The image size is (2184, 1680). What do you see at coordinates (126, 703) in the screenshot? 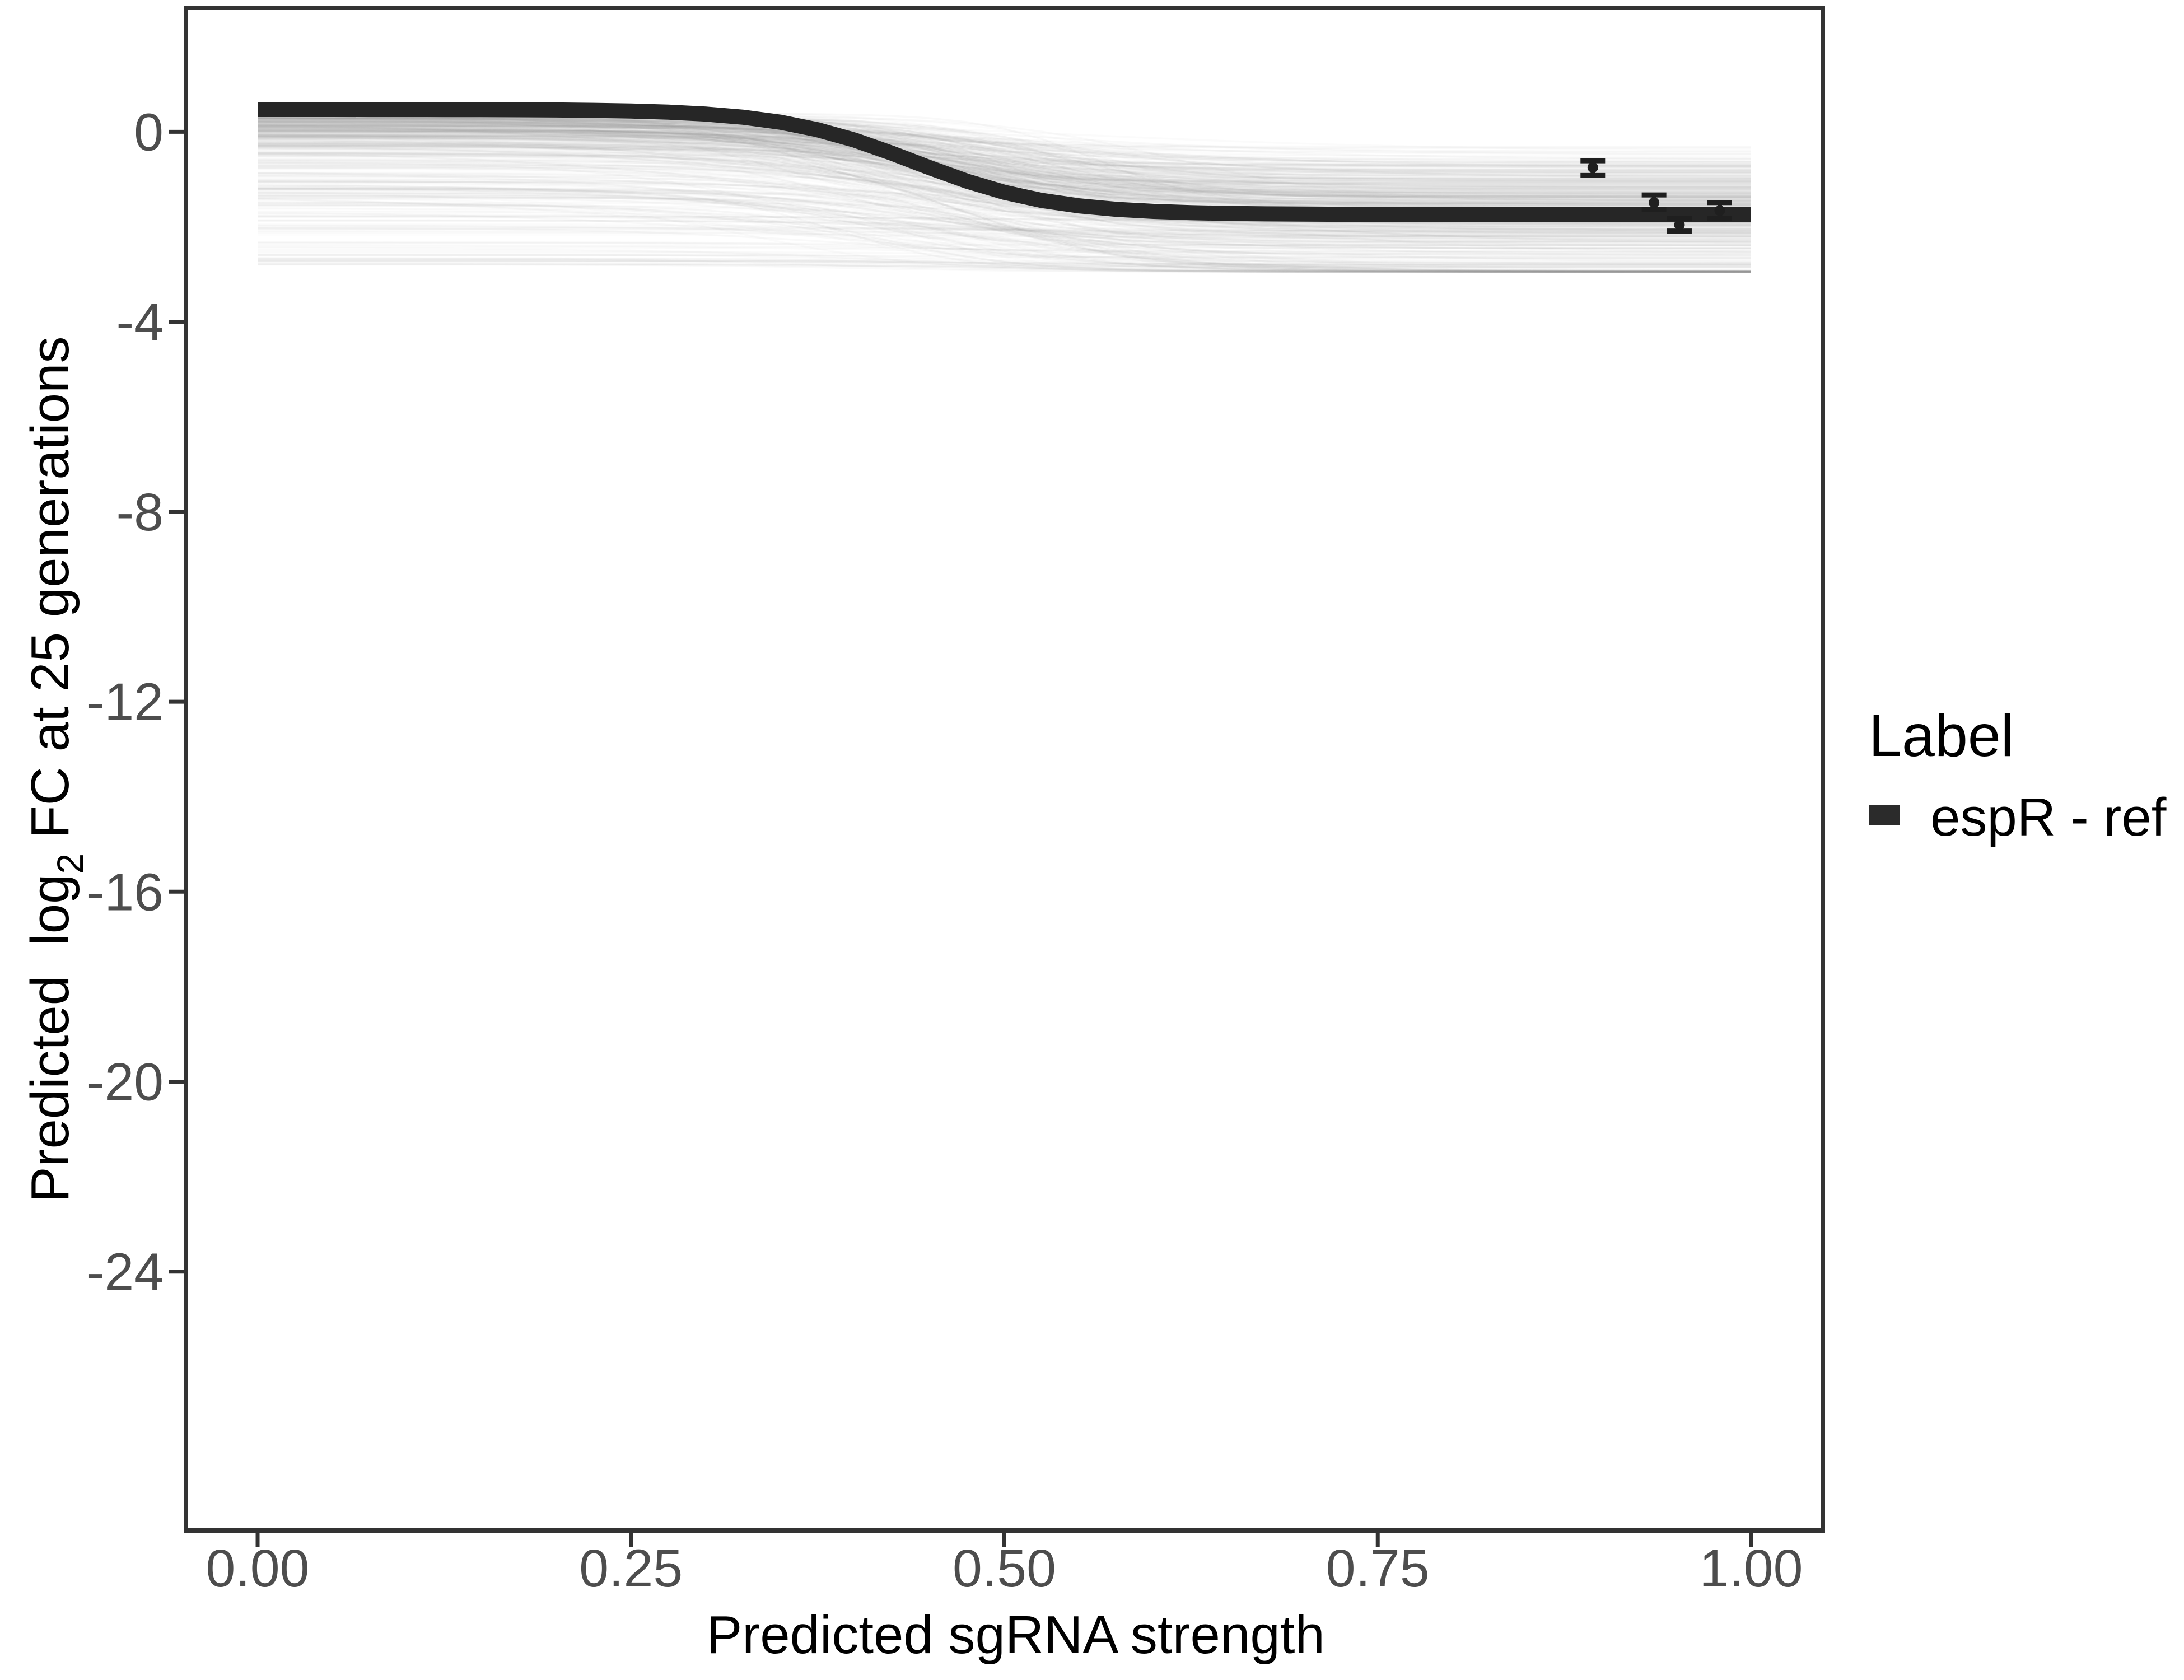
I see `y-tick-label: -12` at bounding box center [126, 703].